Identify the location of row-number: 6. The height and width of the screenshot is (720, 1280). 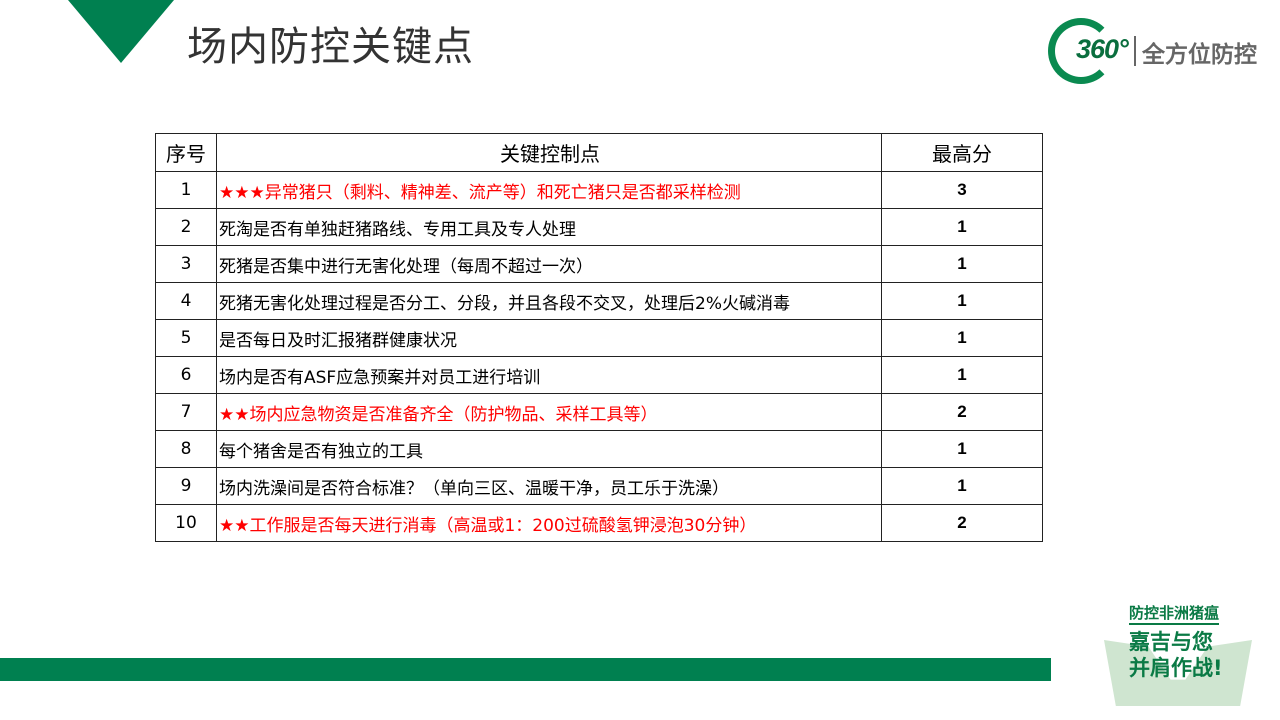
(186, 375).